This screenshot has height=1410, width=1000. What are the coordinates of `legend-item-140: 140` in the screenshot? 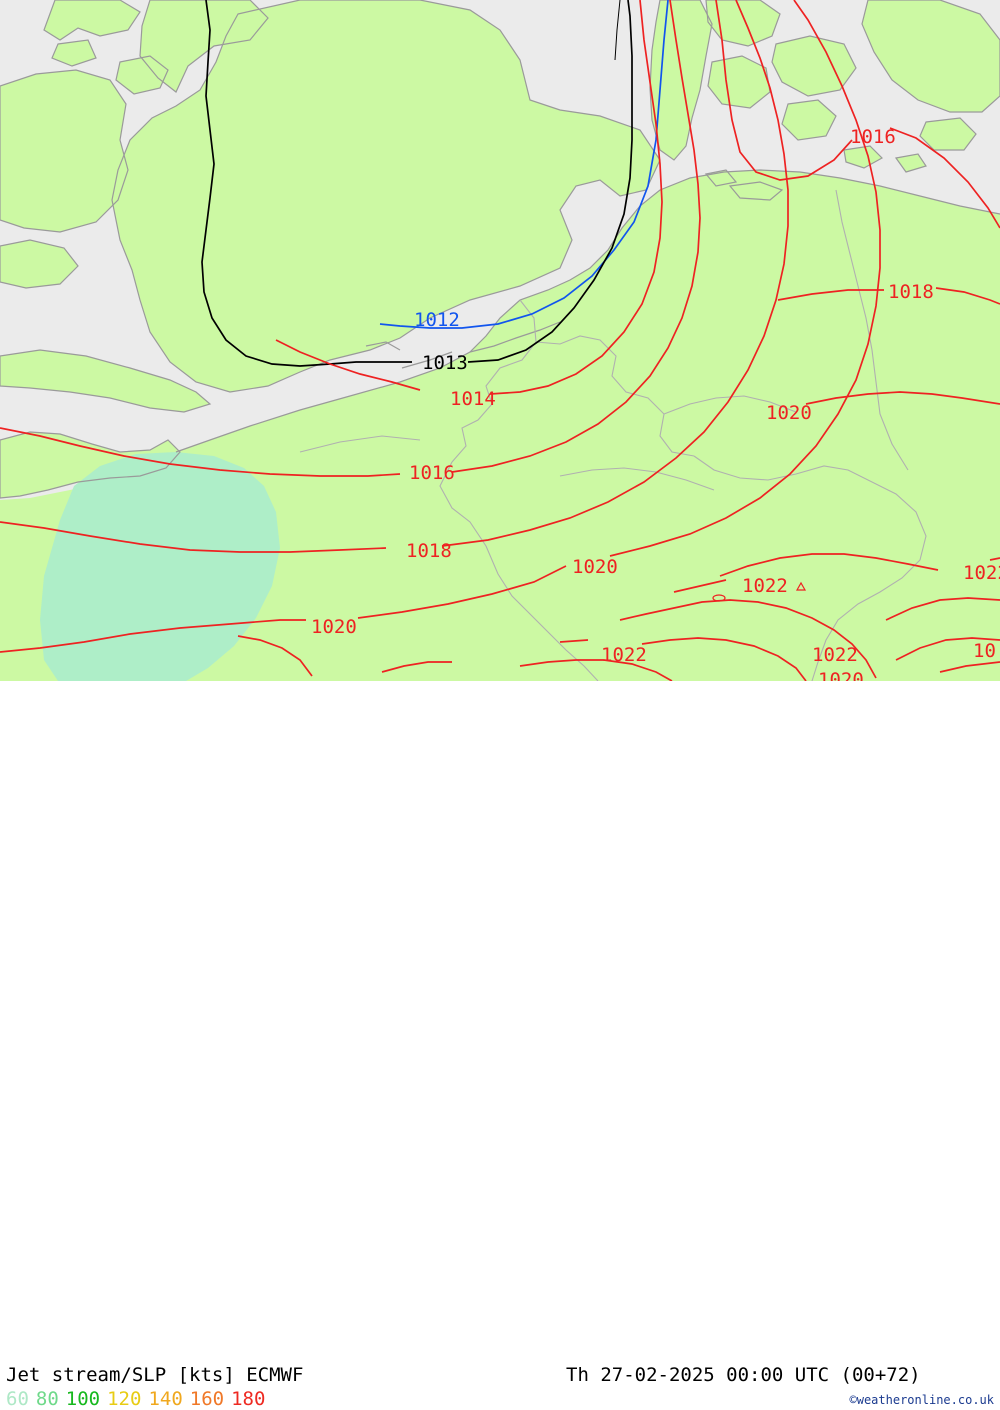 It's located at (165, 1399).